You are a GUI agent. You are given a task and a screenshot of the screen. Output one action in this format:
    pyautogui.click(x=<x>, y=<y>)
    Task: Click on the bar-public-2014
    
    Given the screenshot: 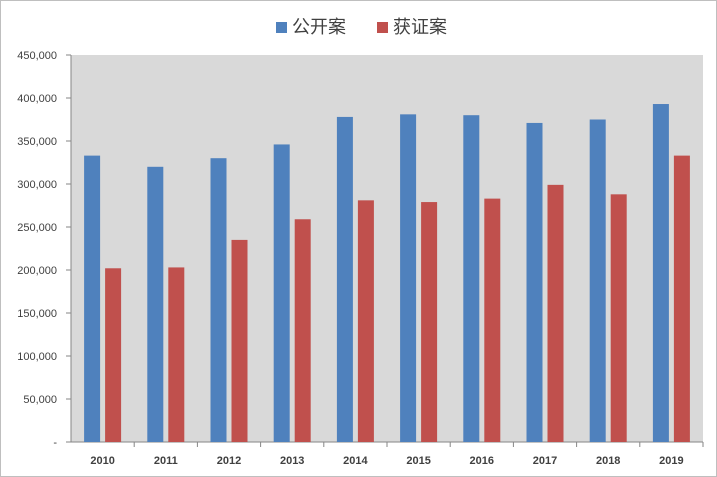 What is the action you would take?
    pyautogui.click(x=344, y=279)
    